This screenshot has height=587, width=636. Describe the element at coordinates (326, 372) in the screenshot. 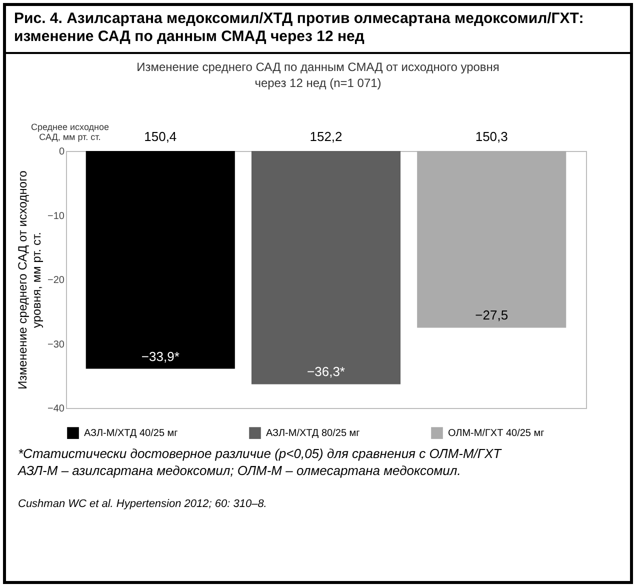

I see `data-label: −36,3*` at that location.